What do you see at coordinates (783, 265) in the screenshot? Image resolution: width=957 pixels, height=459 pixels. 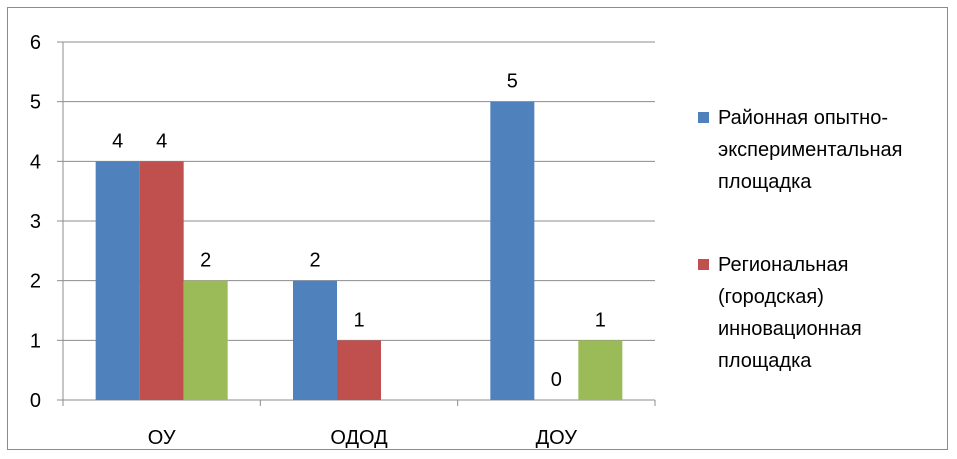 I see `legend-label-series-2-line-1: Региональная` at bounding box center [783, 265].